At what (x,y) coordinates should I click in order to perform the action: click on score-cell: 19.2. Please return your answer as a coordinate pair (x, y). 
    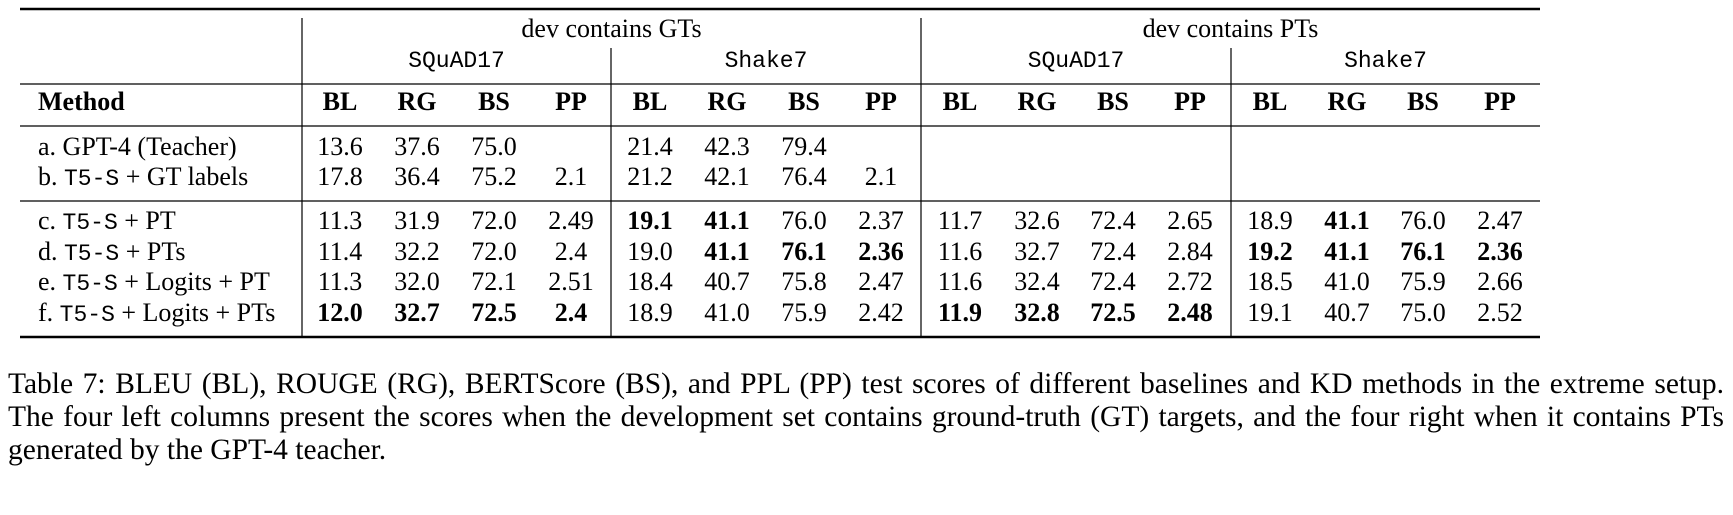
    Looking at the image, I should click on (1270, 251).